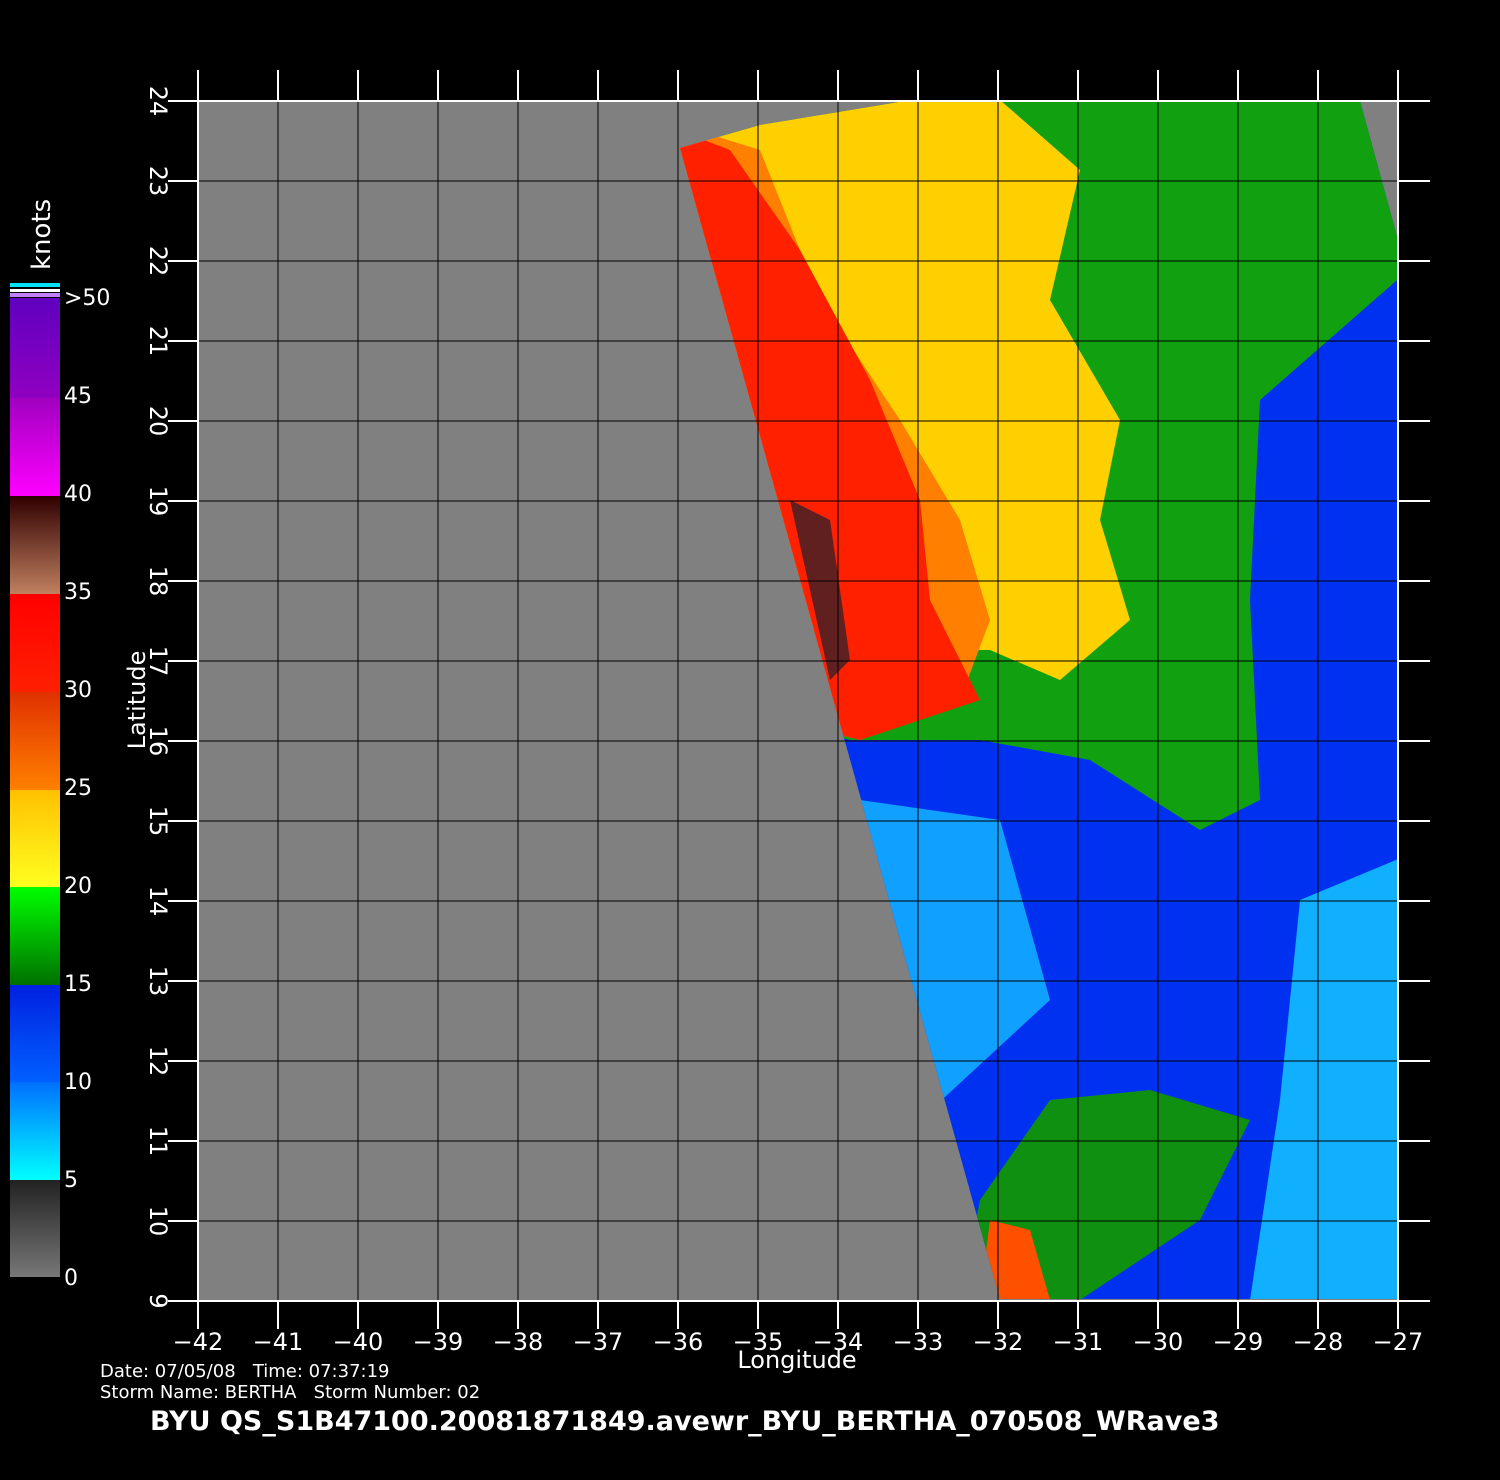 The height and width of the screenshot is (1480, 1500). I want to click on y-tick-label: 18, so click(158, 581).